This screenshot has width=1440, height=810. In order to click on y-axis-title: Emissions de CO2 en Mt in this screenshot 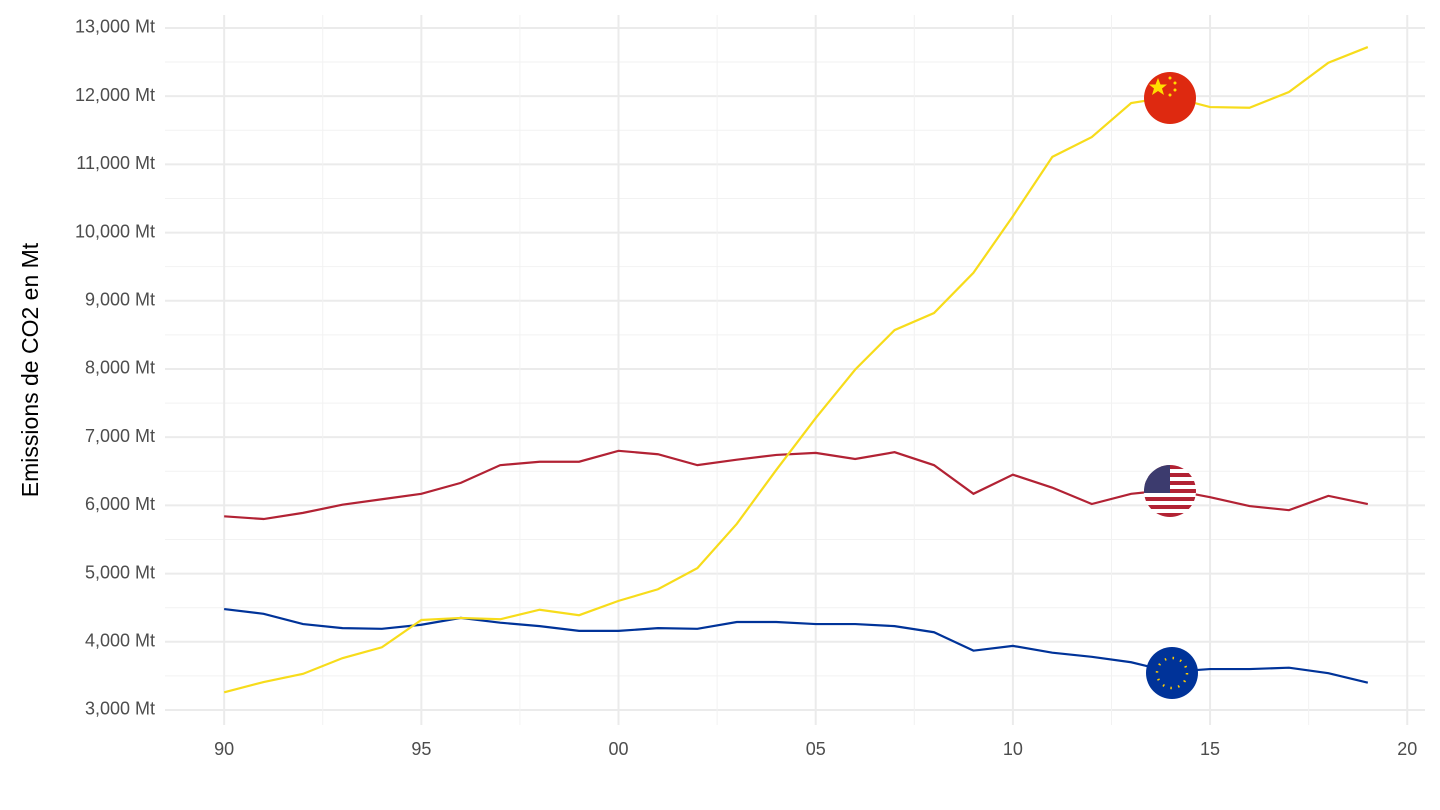, I will do `click(30, 369)`.